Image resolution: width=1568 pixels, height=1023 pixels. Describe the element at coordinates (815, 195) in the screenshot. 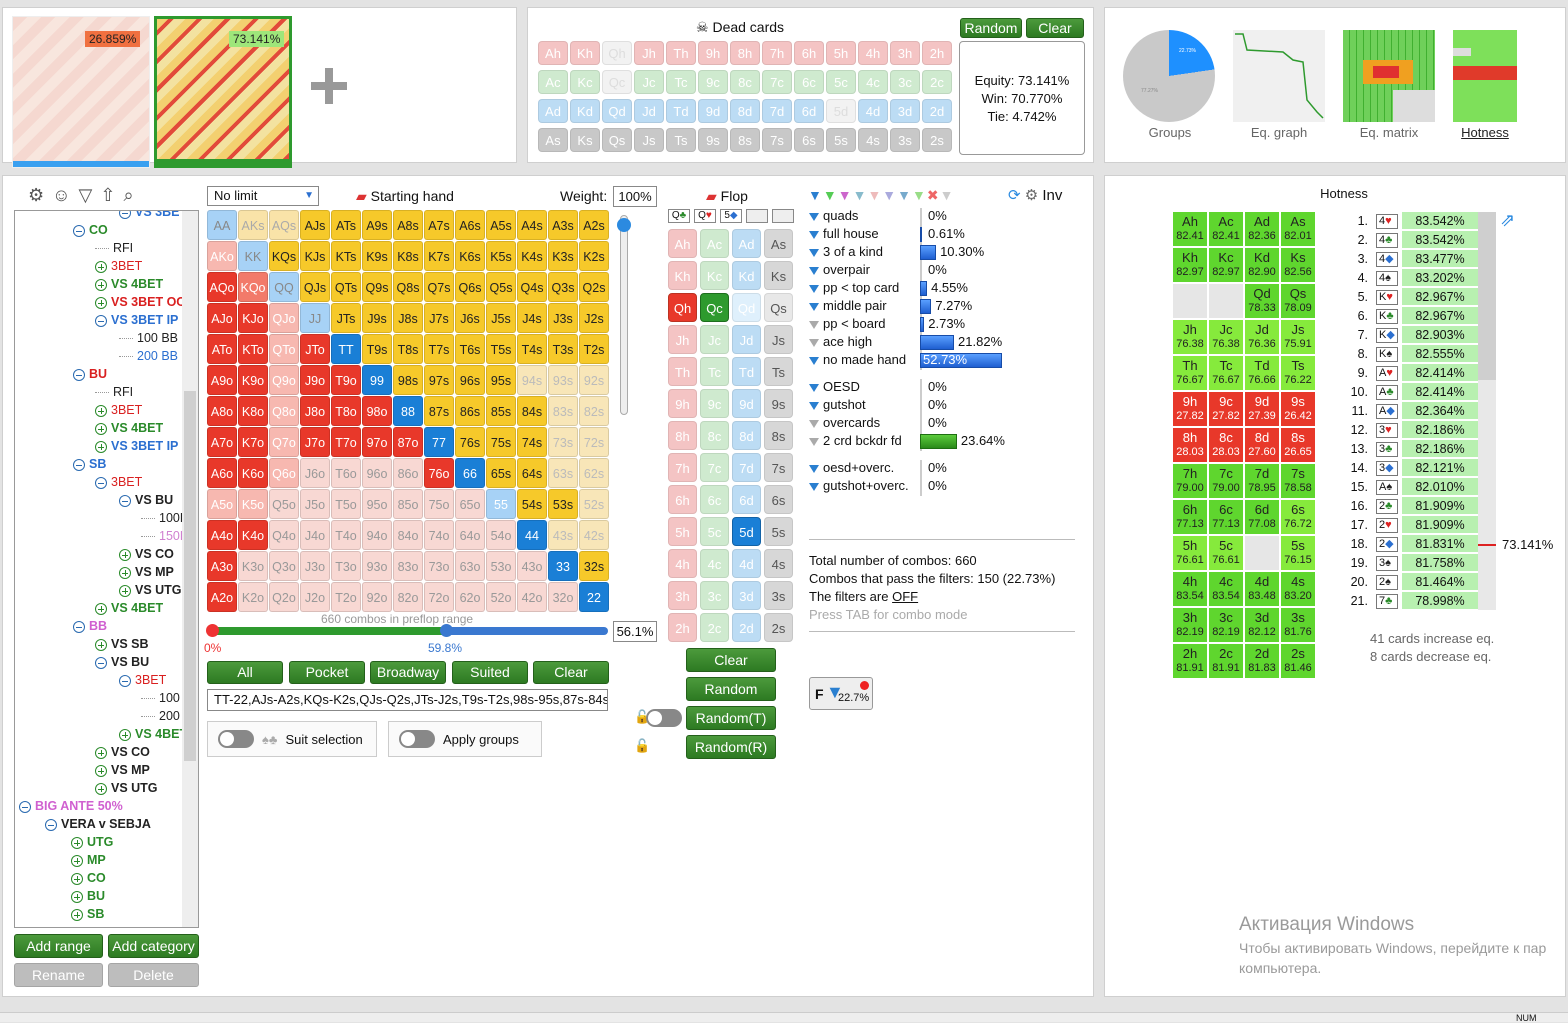

I see `filter-blue-icon: ▼` at that location.